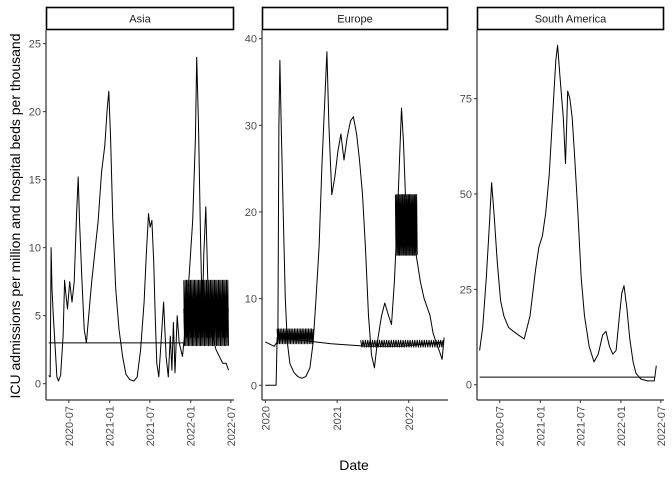 The width and height of the screenshot is (672, 480). Describe the element at coordinates (251, 40) in the screenshot. I see `y-tick-label: 40` at that location.